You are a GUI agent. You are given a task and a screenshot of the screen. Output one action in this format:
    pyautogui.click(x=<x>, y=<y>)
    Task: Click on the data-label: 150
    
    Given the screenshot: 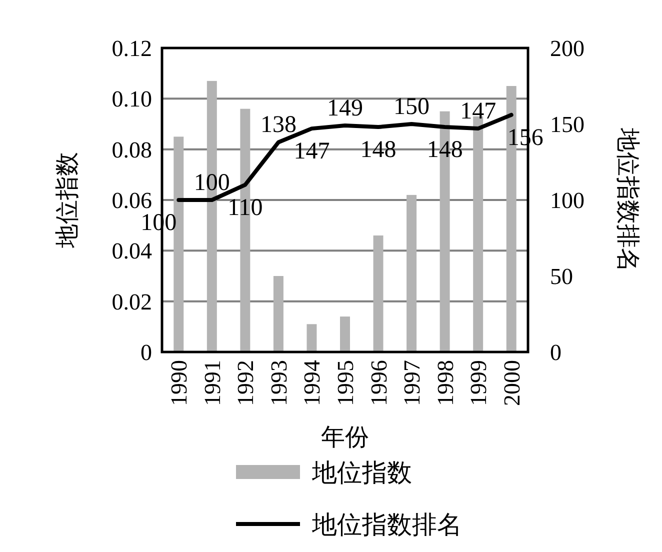 What is the action you would take?
    pyautogui.click(x=412, y=107)
    